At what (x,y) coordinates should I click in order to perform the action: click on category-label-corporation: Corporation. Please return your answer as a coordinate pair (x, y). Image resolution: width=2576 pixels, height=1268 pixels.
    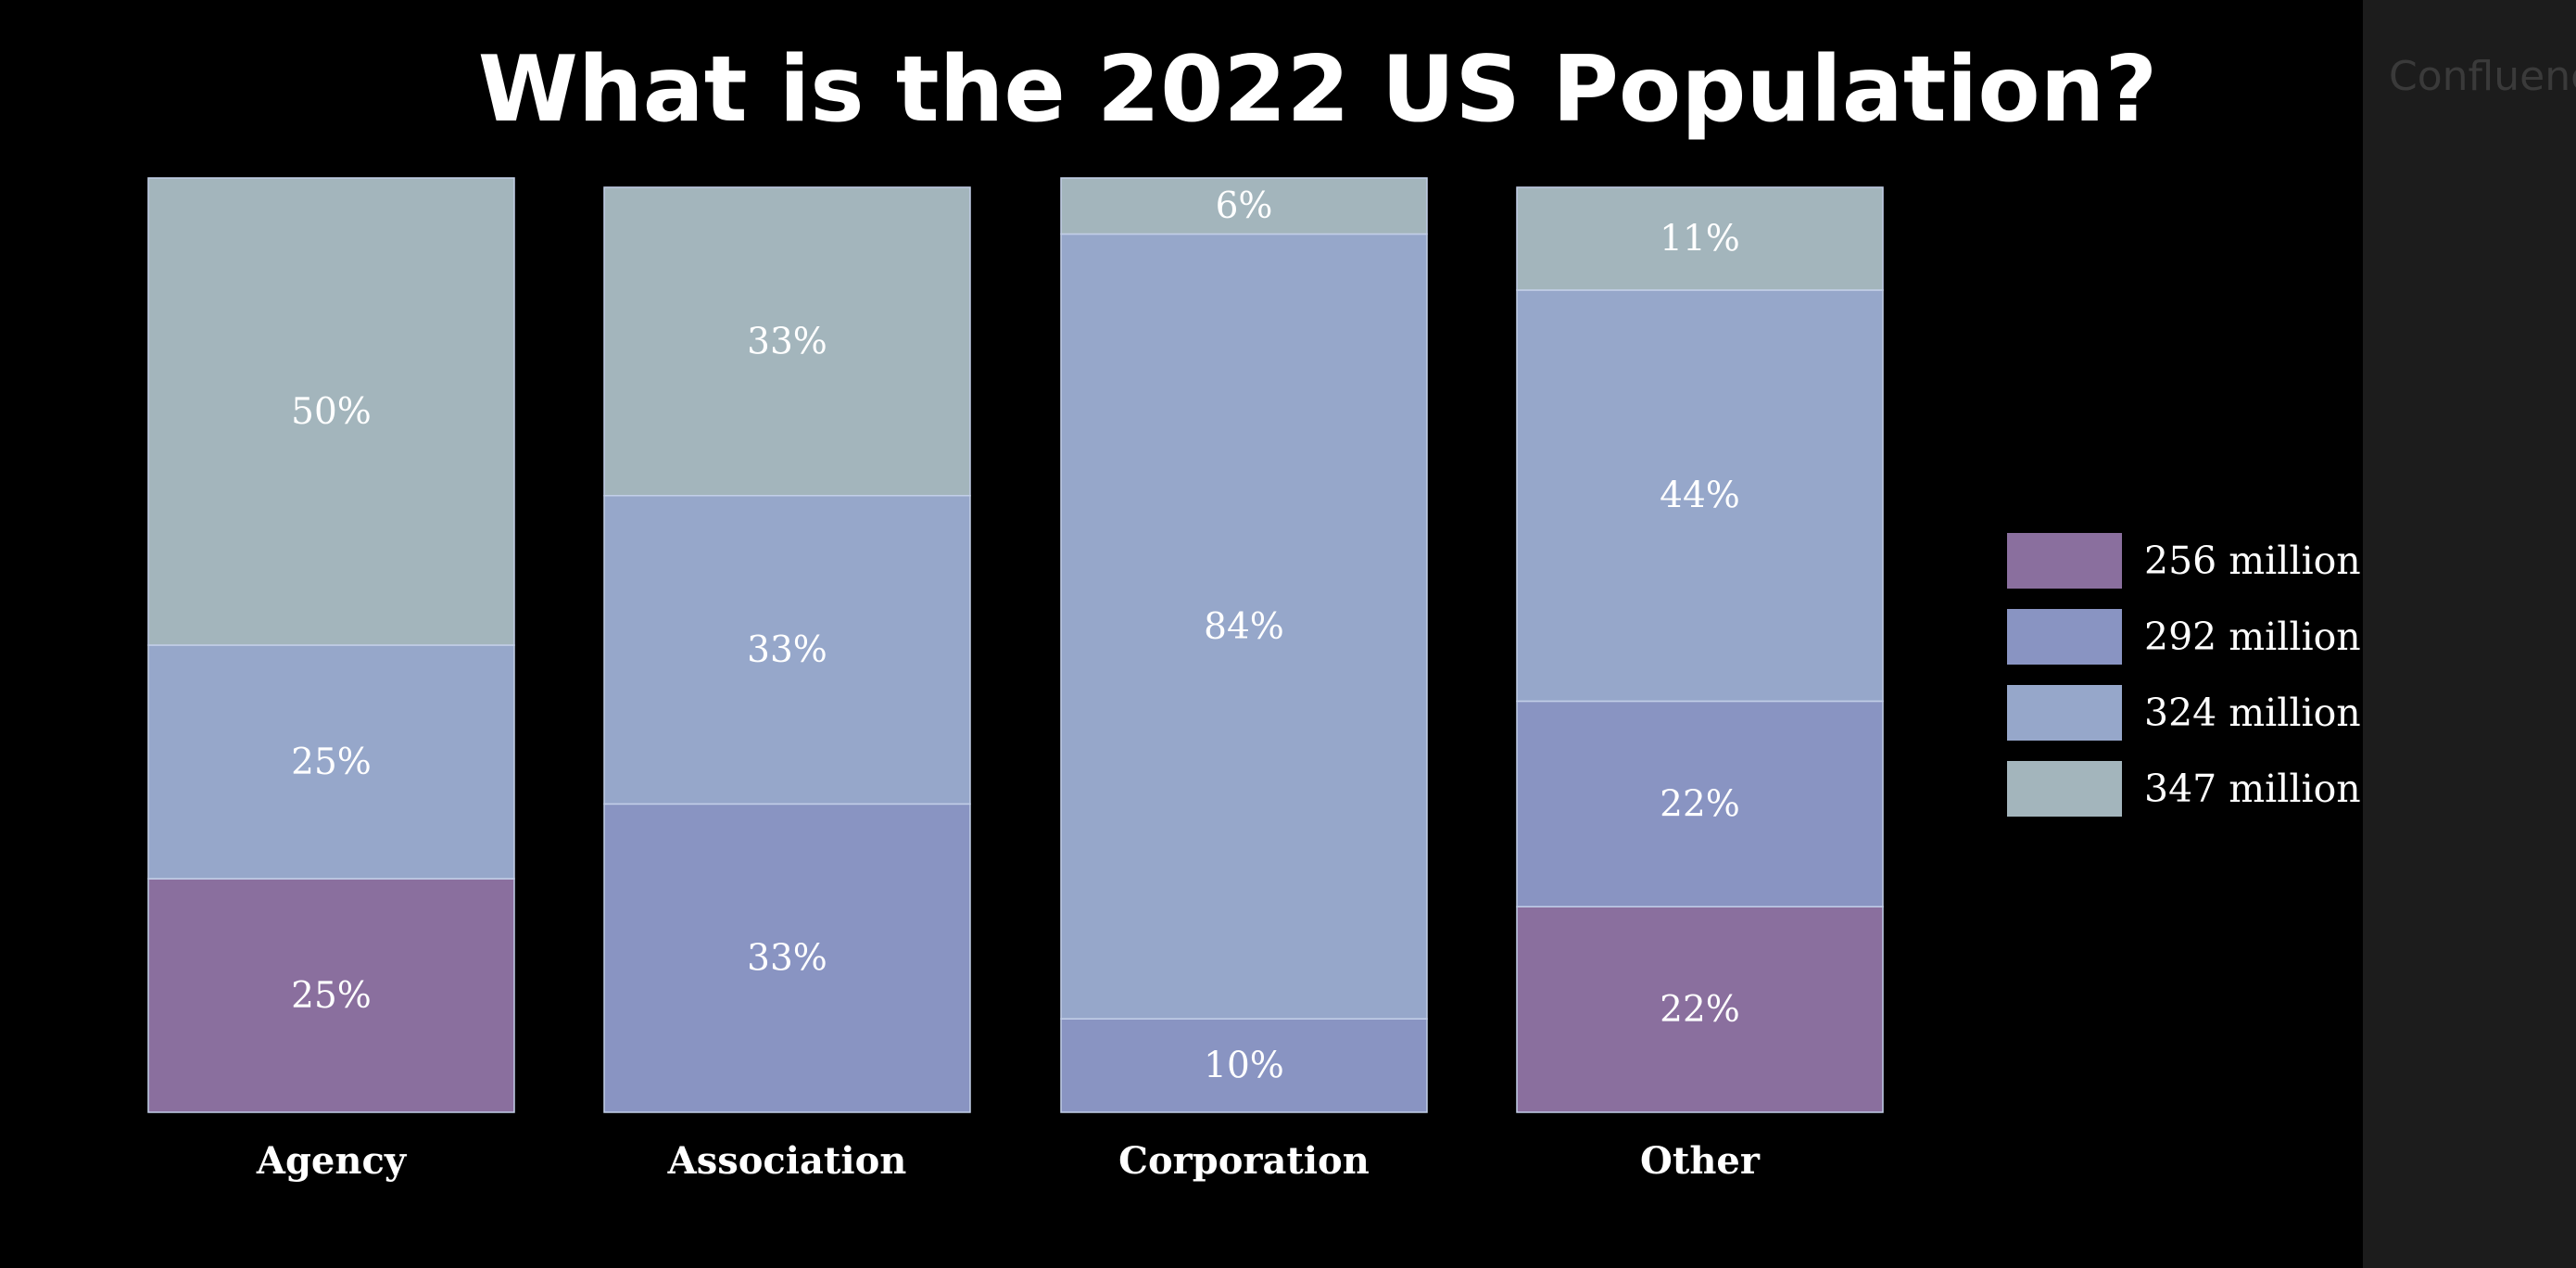
    Looking at the image, I should click on (1244, 1161).